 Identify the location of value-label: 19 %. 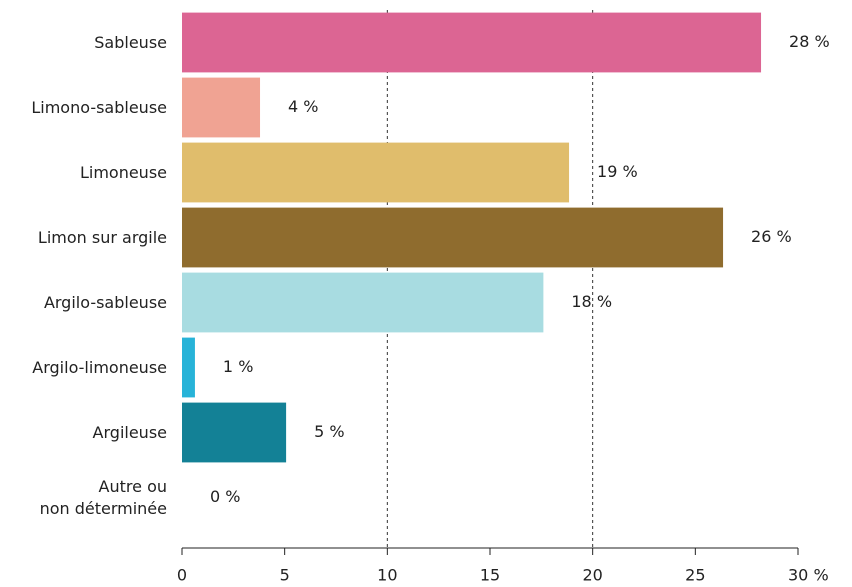
(617, 171).